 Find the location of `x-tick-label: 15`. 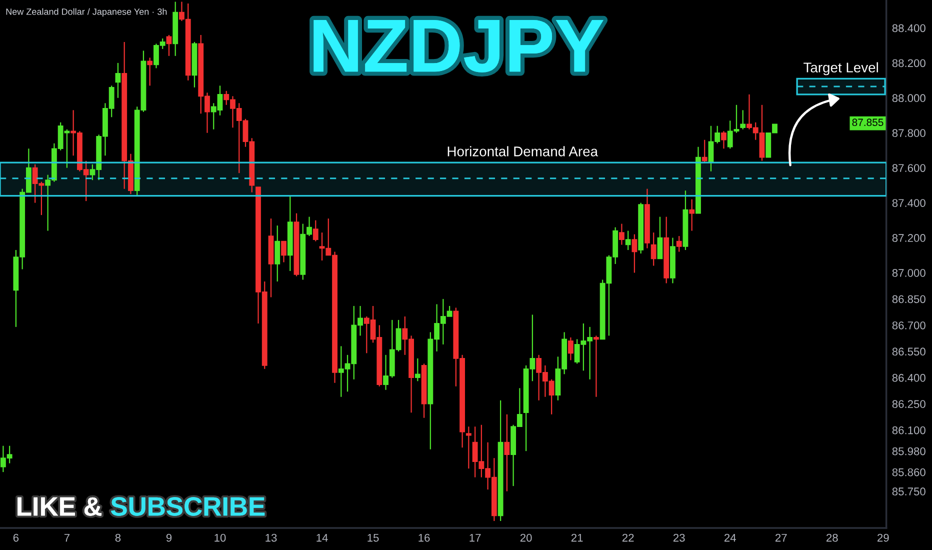

x-tick-label: 15 is located at coordinates (373, 538).